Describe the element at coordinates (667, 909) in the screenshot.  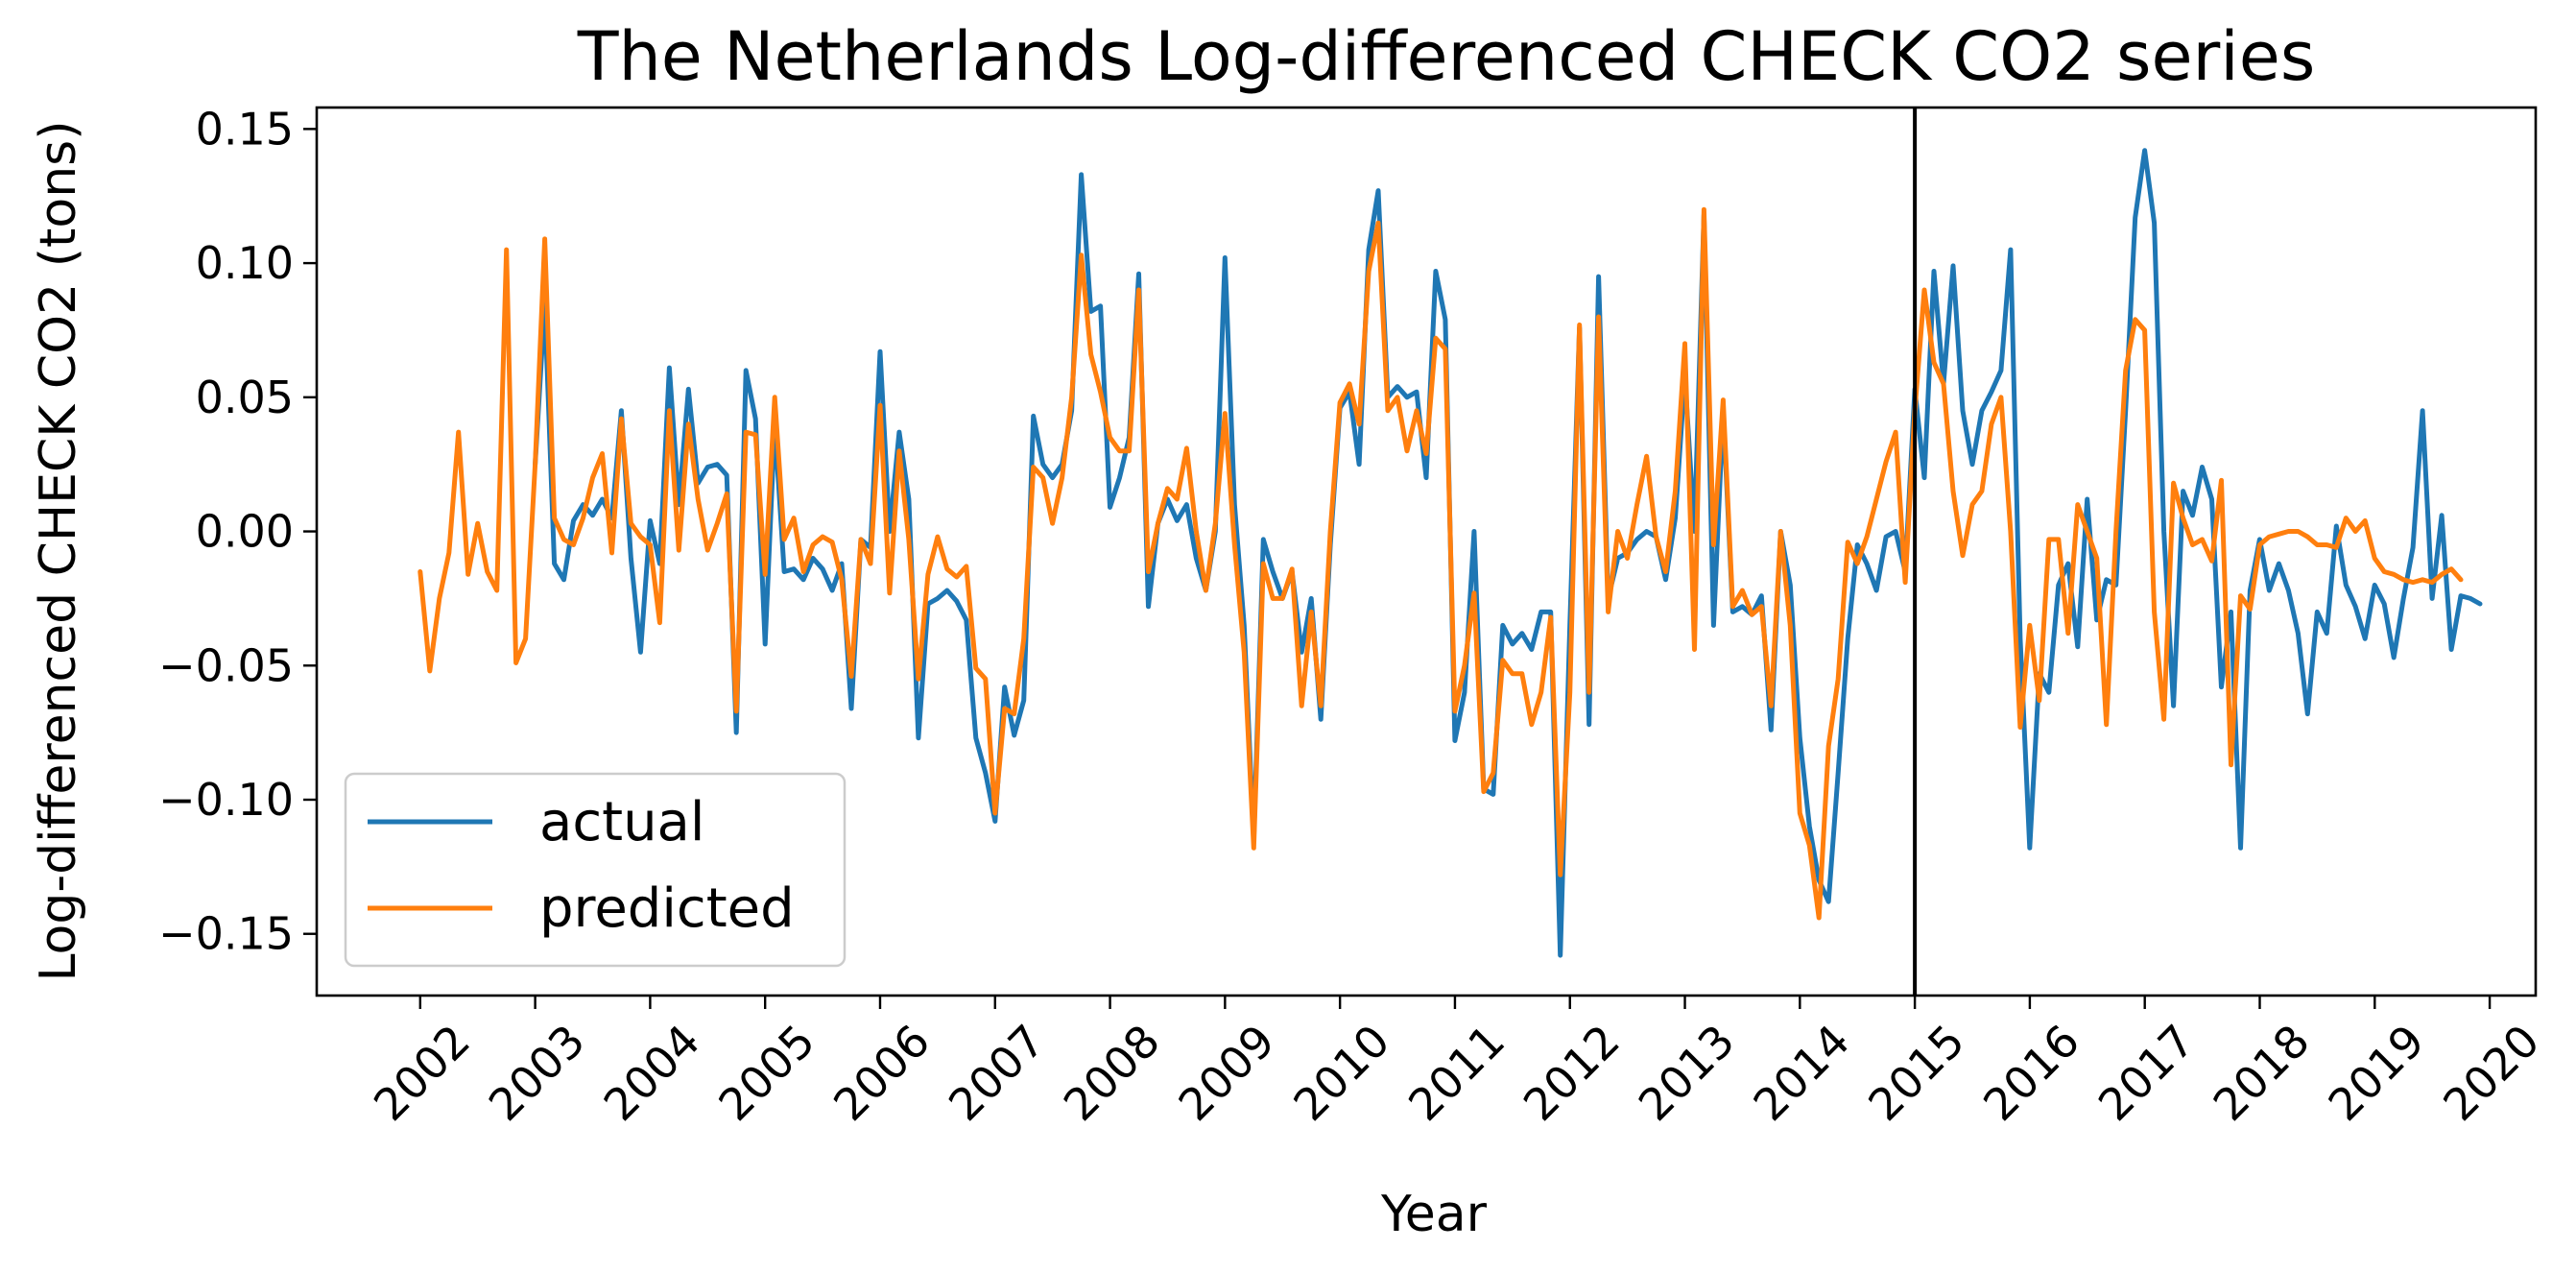
I see `legend-label-predicted: predicted` at that location.